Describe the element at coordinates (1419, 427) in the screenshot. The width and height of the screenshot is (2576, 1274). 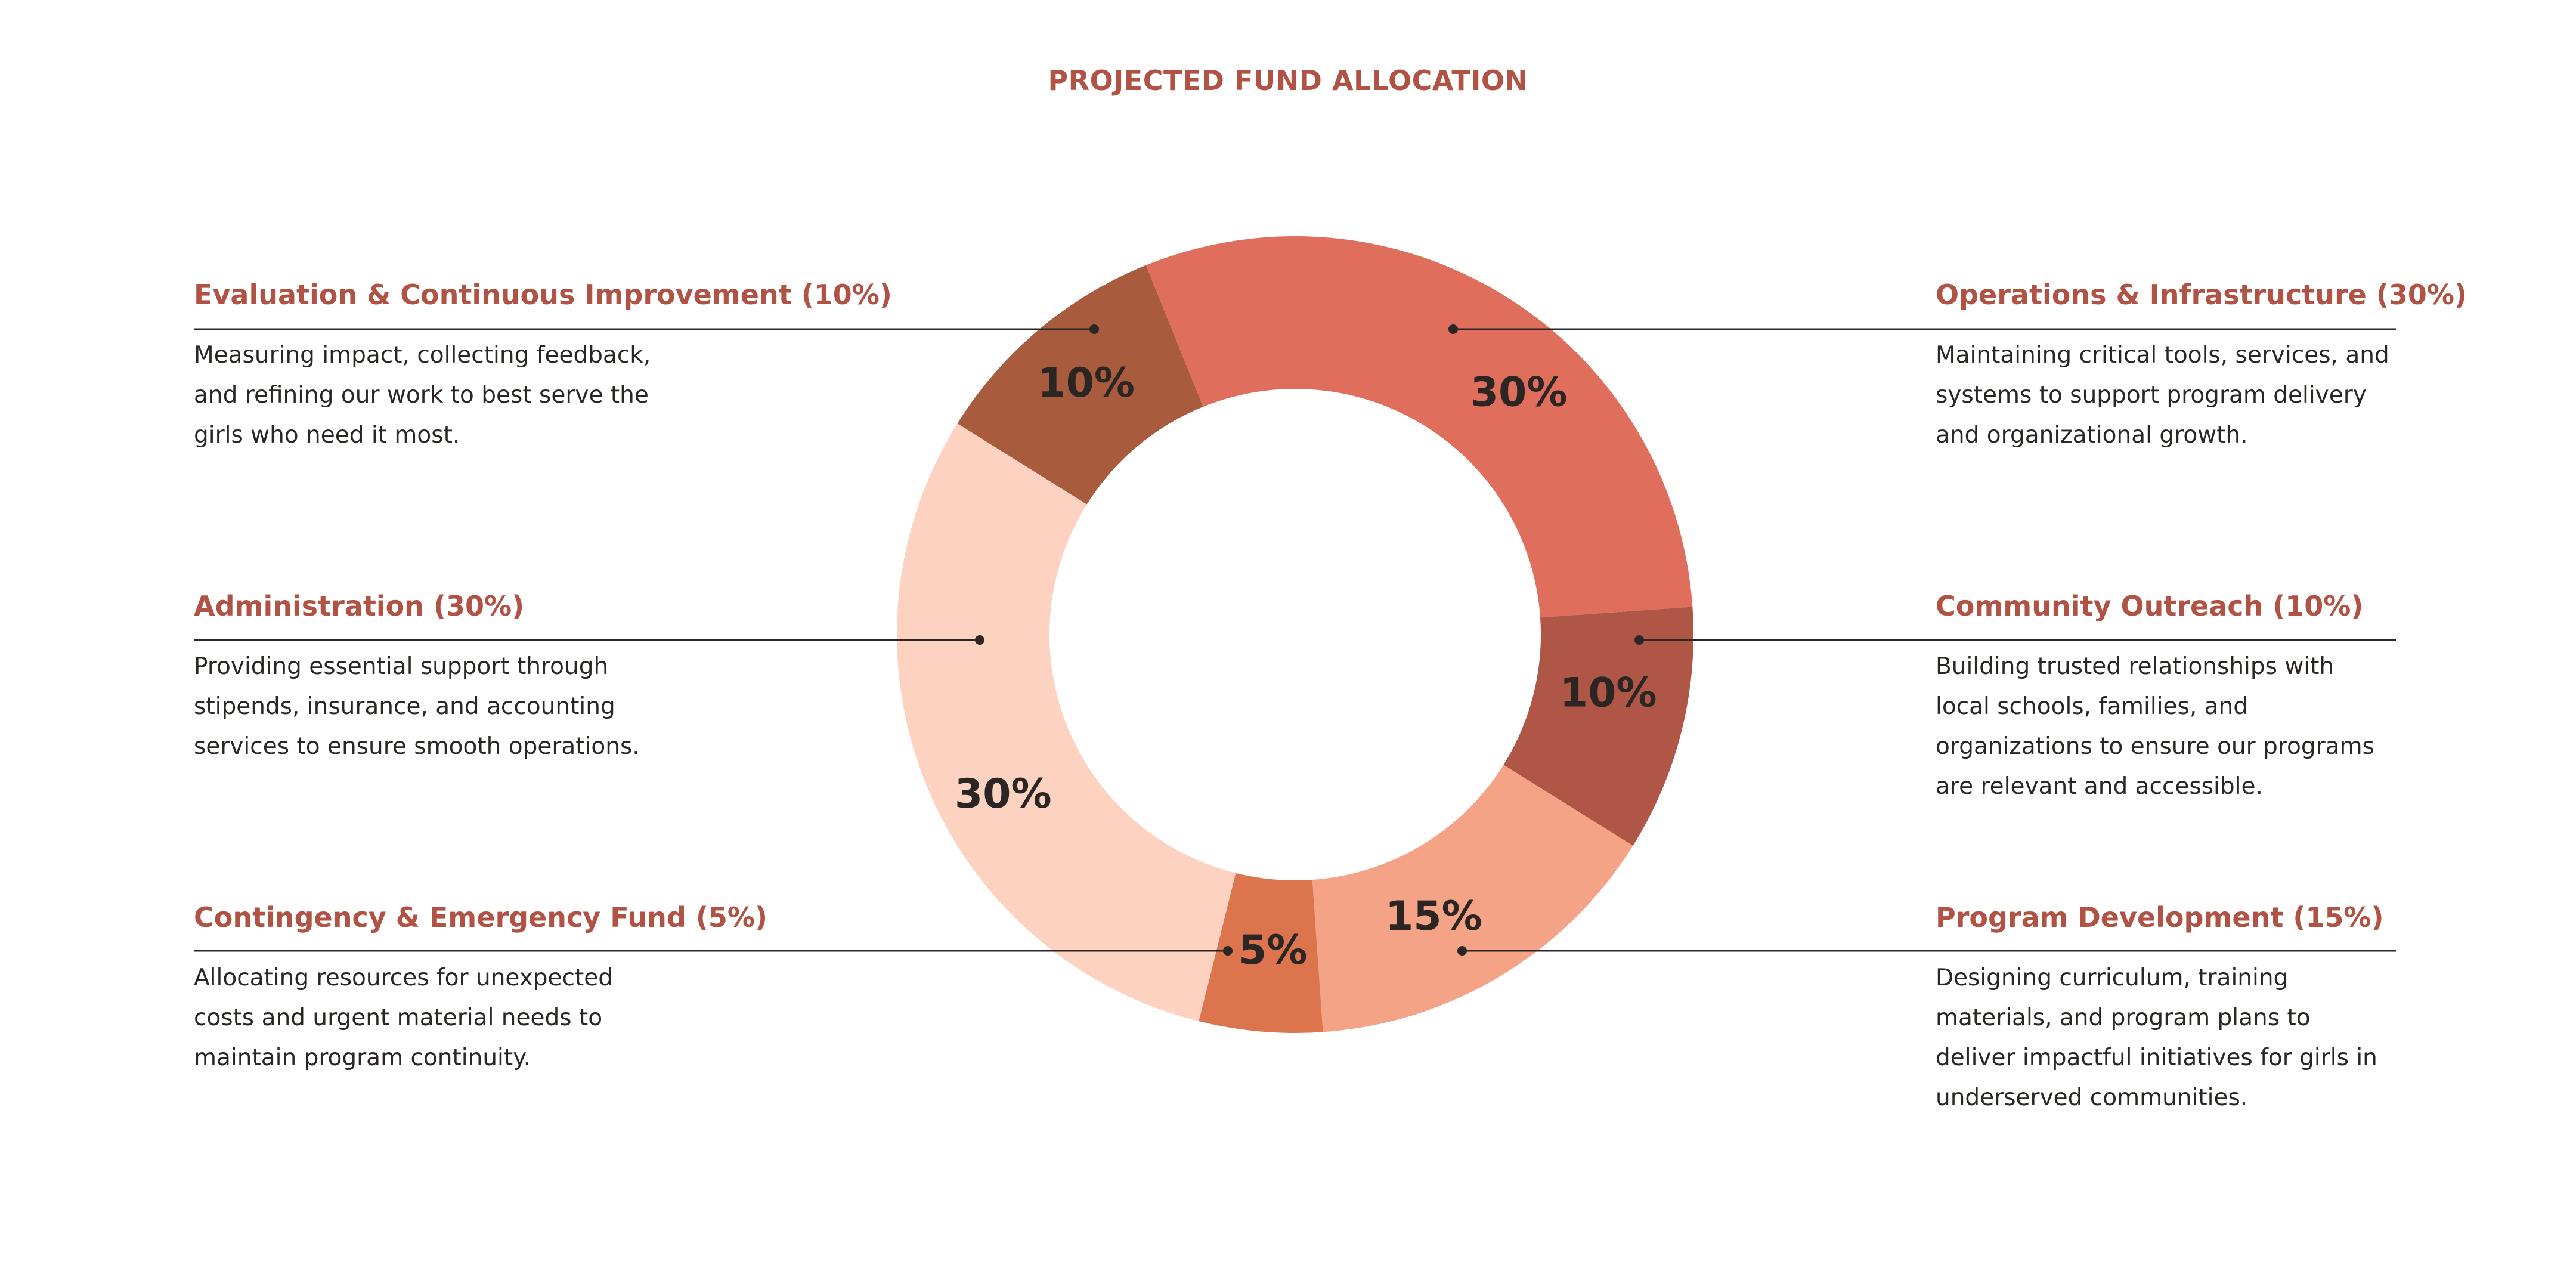
I see `slice-operations-and-infrastructure` at that location.